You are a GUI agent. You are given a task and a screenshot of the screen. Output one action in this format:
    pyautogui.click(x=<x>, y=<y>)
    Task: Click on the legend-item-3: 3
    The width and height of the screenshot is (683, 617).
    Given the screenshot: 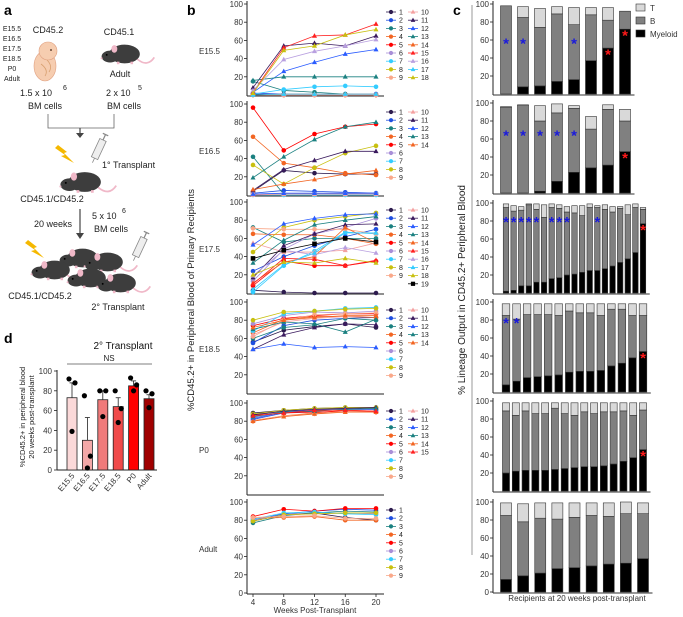 What is the action you would take?
    pyautogui.click(x=394, y=227)
    